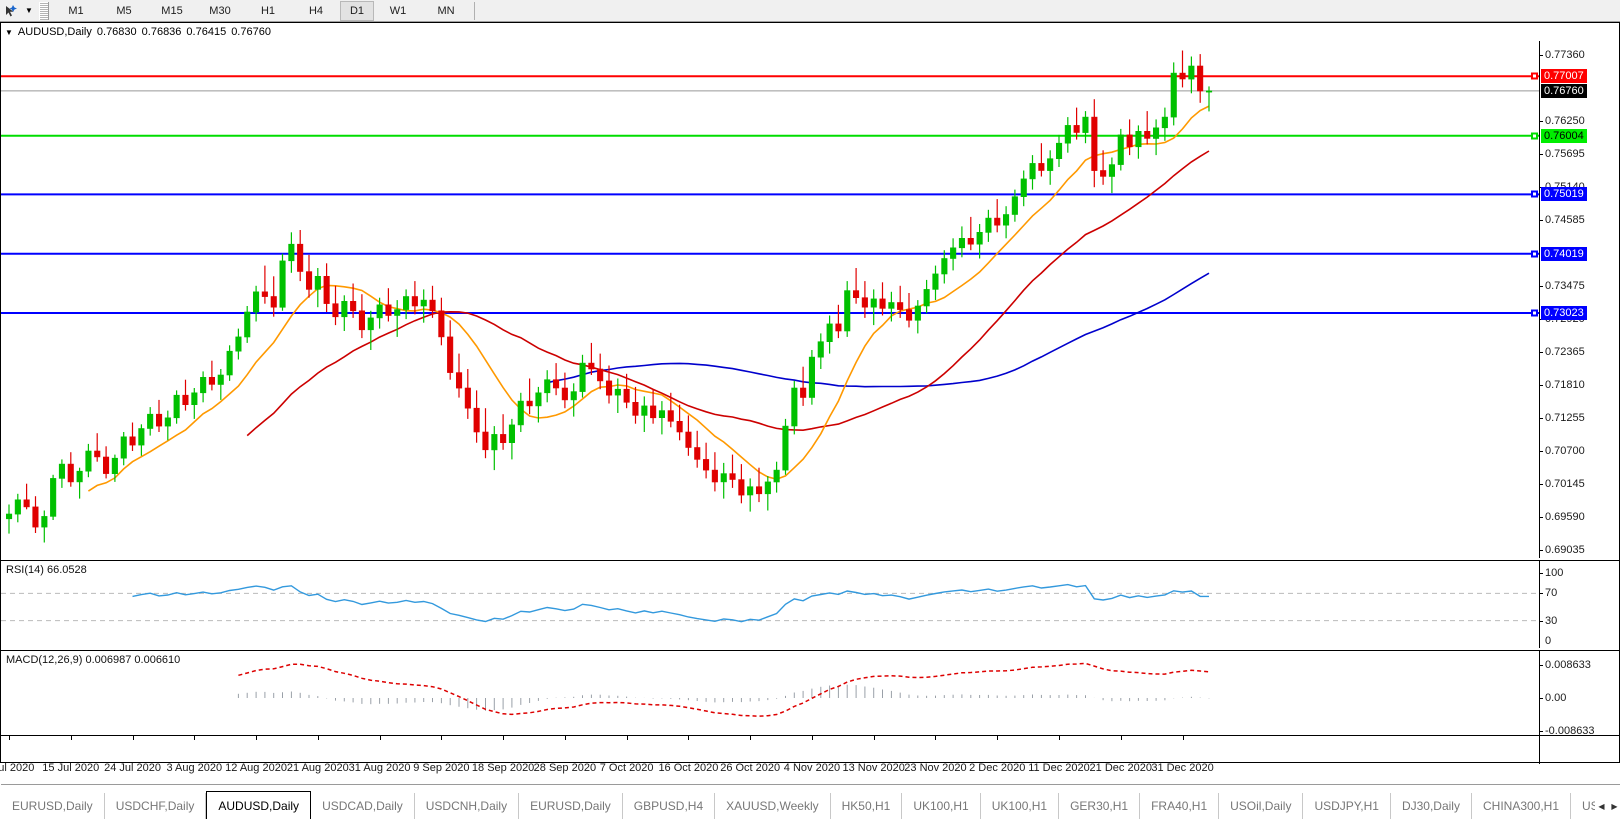 This screenshot has width=1620, height=819. Describe the element at coordinates (1539, 750) in the screenshot. I see `date-axis-end` at that location.